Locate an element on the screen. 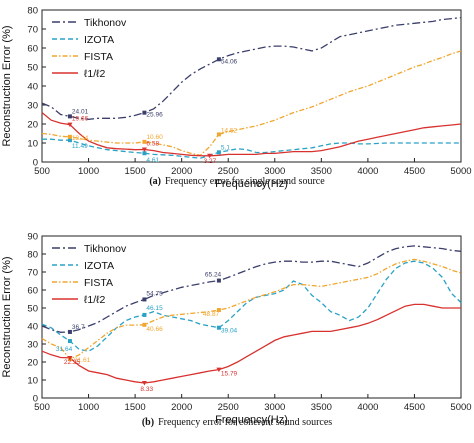 The height and width of the screenshot is (443, 474). x-tick-label: 3500 is located at coordinates (321, 171).